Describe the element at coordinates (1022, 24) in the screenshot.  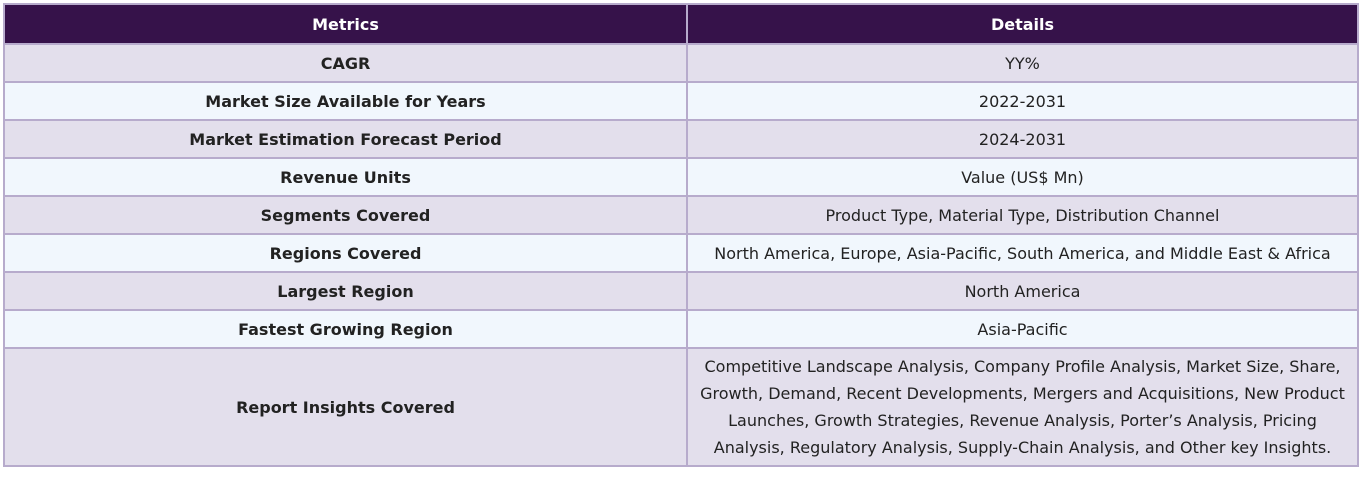
I see `header-details: Details` at that location.